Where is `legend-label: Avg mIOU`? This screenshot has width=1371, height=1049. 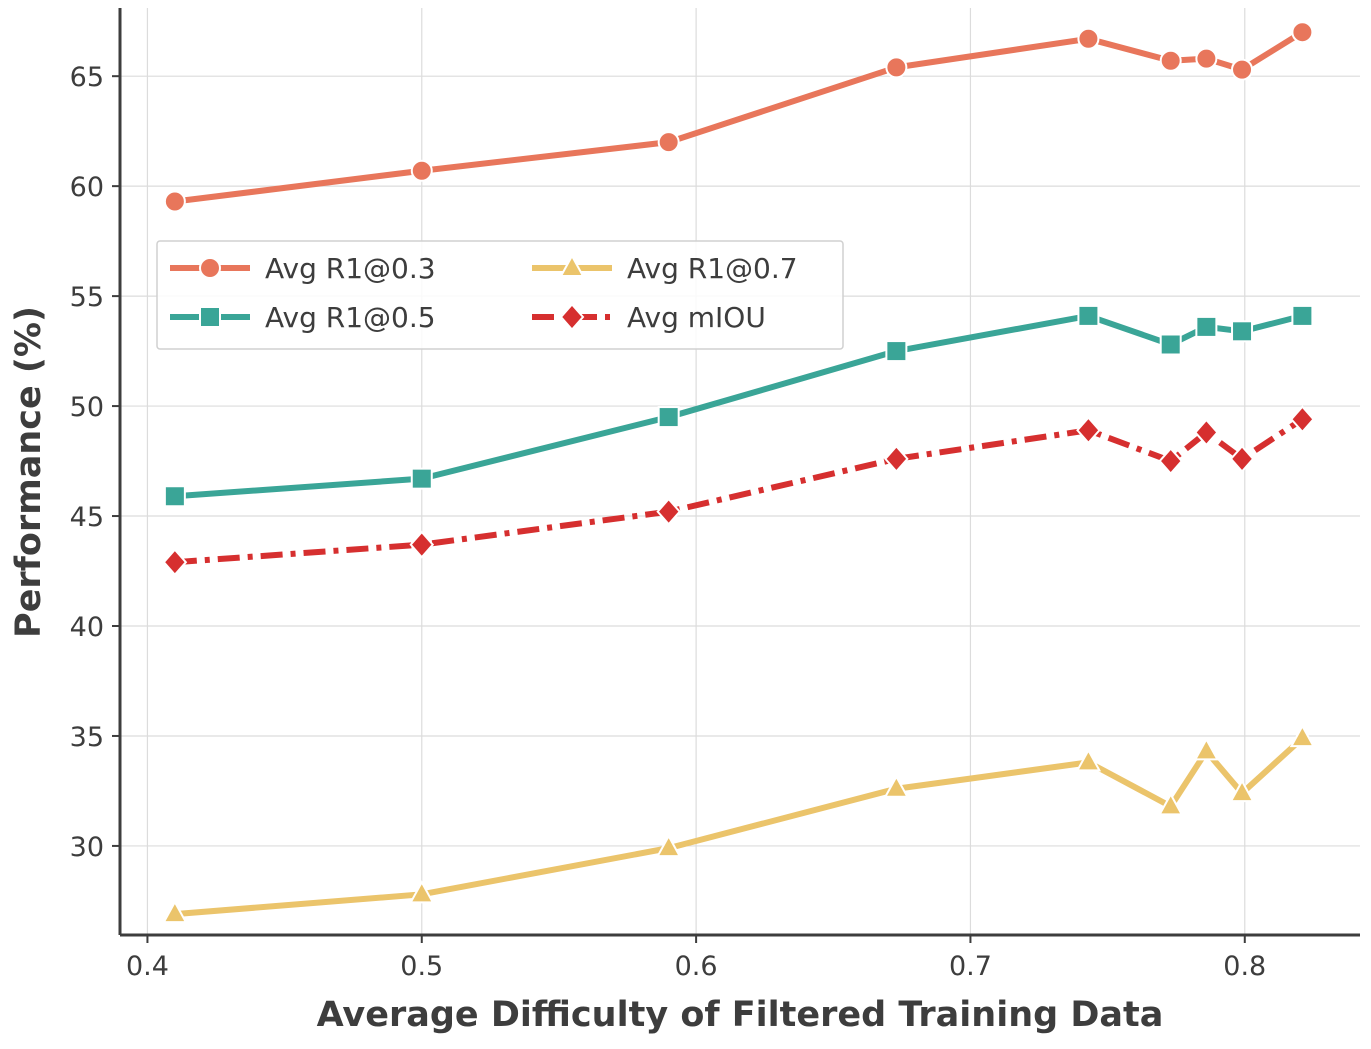
legend-label: Avg mIOU is located at coordinates (696, 317).